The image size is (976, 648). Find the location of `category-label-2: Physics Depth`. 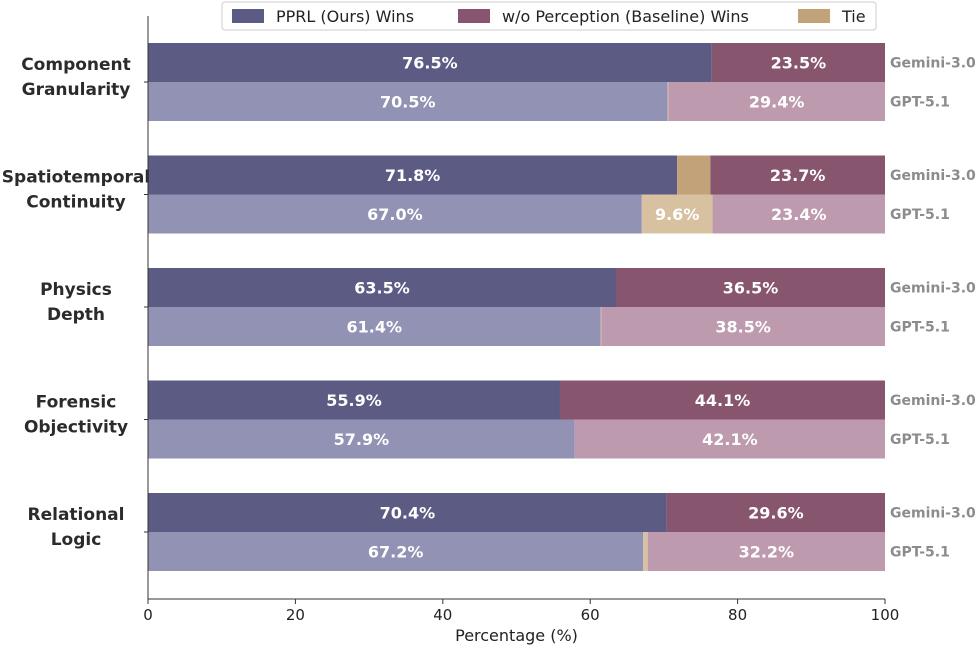

category-label-2: Physics Depth is located at coordinates (76, 302).